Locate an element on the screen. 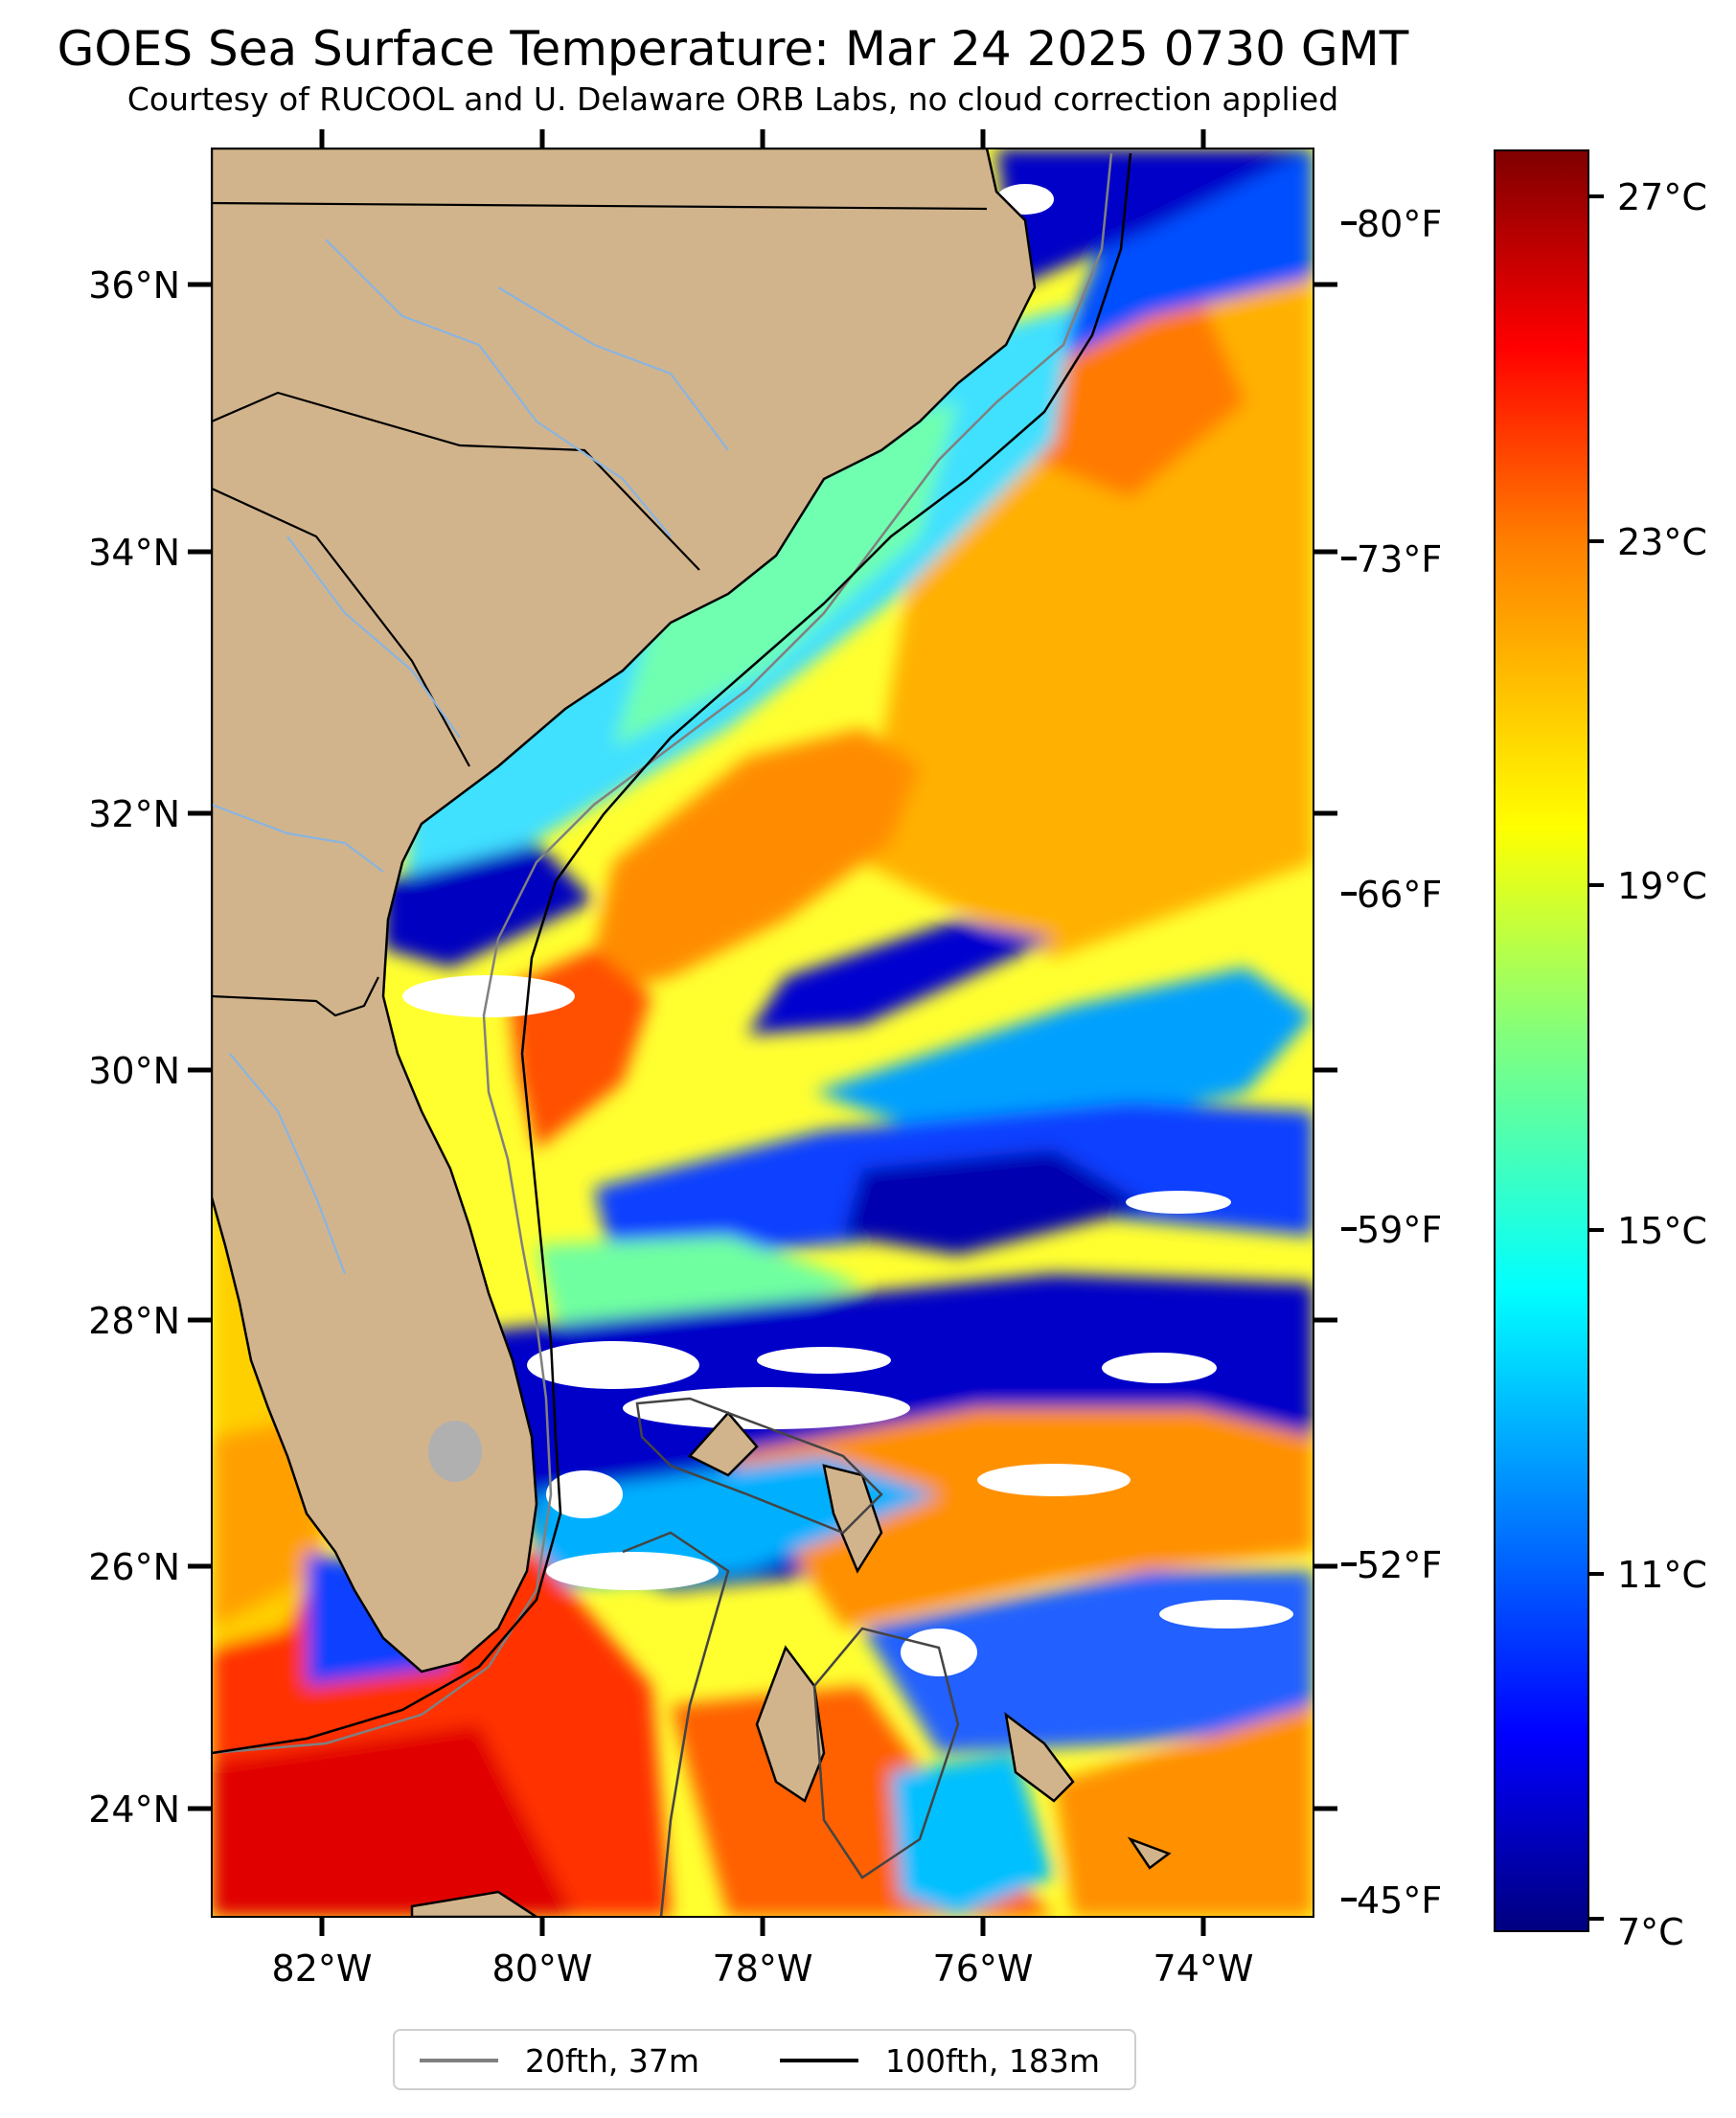 The height and width of the screenshot is (2118, 1736). bahamas-shelf-outline is located at coordinates (791, 1657).